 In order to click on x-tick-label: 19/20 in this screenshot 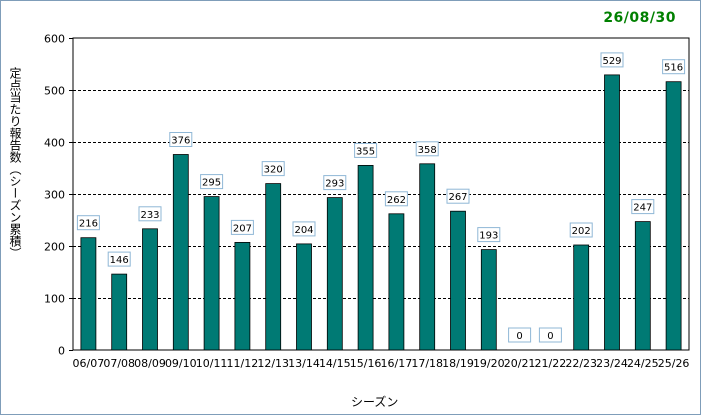, I will do `click(489, 363)`.